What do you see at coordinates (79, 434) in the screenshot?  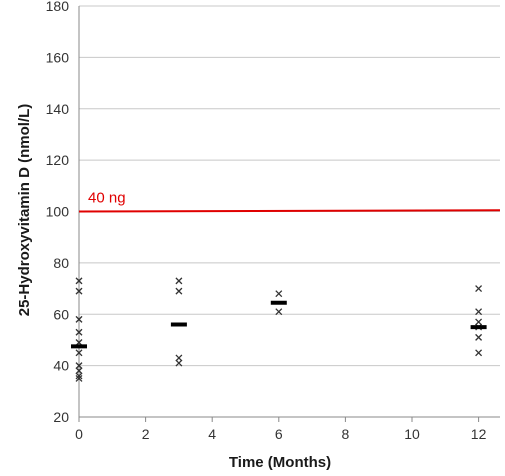 I see `x-tick-label-0: 0` at bounding box center [79, 434].